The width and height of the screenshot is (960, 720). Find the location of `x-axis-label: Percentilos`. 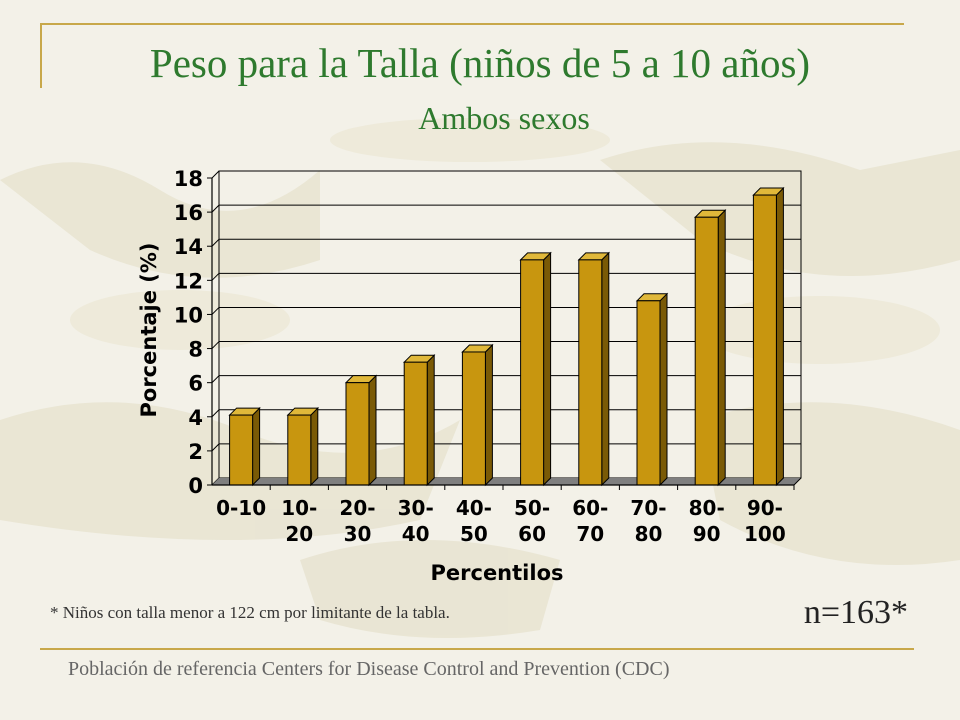

x-axis-label: Percentilos is located at coordinates (497, 573).